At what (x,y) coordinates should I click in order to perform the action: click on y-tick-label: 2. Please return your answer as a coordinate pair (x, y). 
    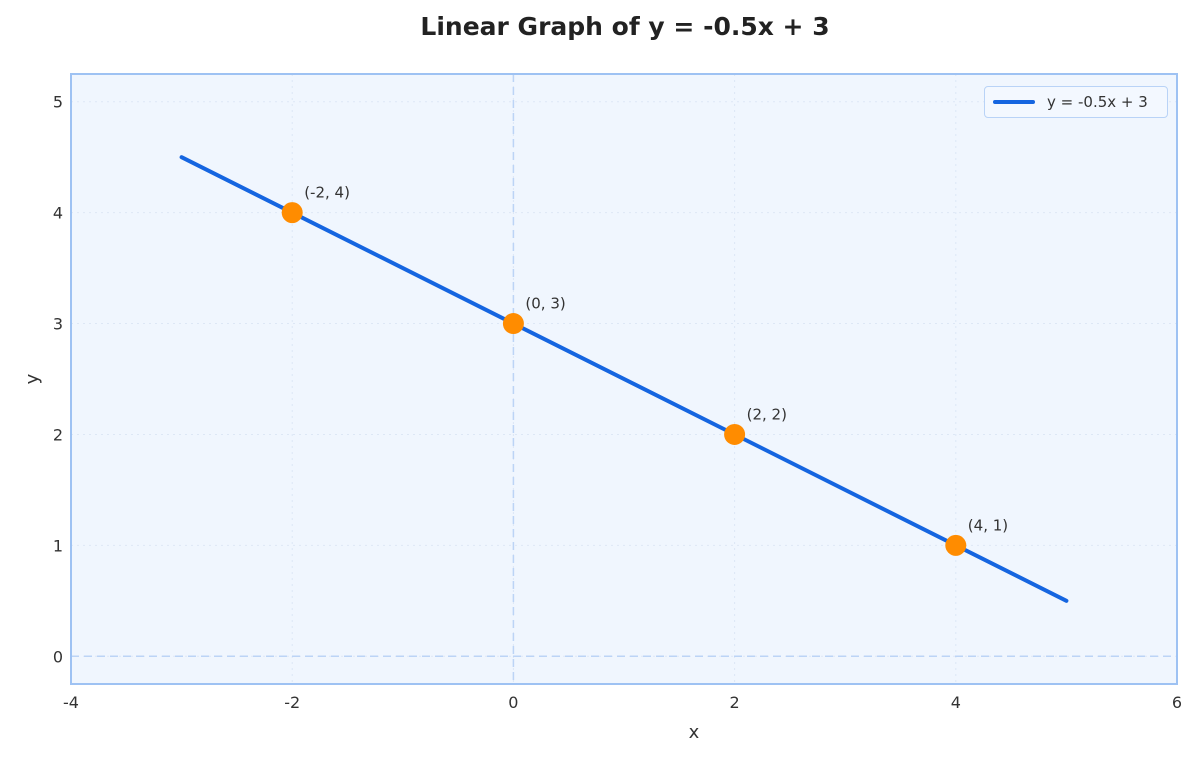
    Looking at the image, I should click on (58, 434).